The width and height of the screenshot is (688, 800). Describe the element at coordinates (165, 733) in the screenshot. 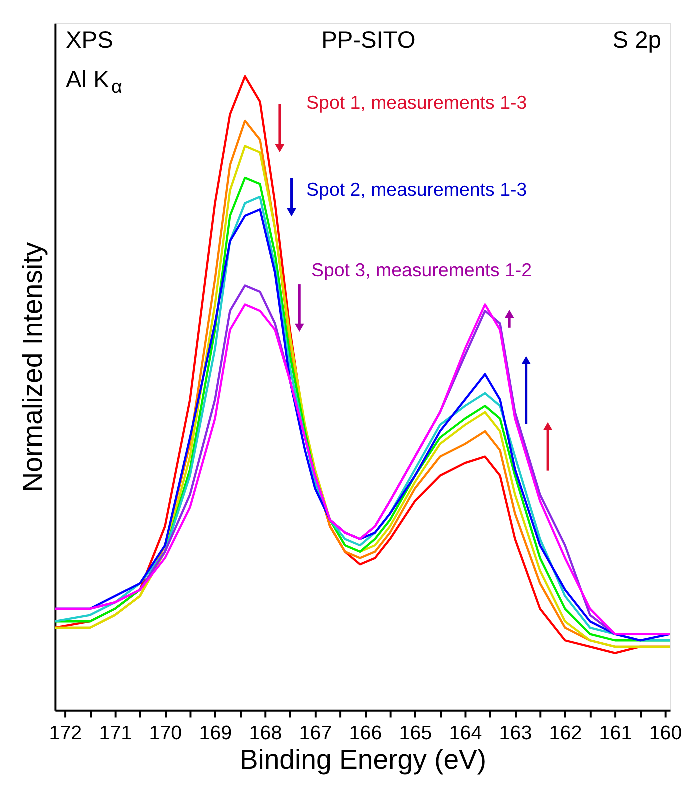

I see `x-tick-label: 170` at that location.